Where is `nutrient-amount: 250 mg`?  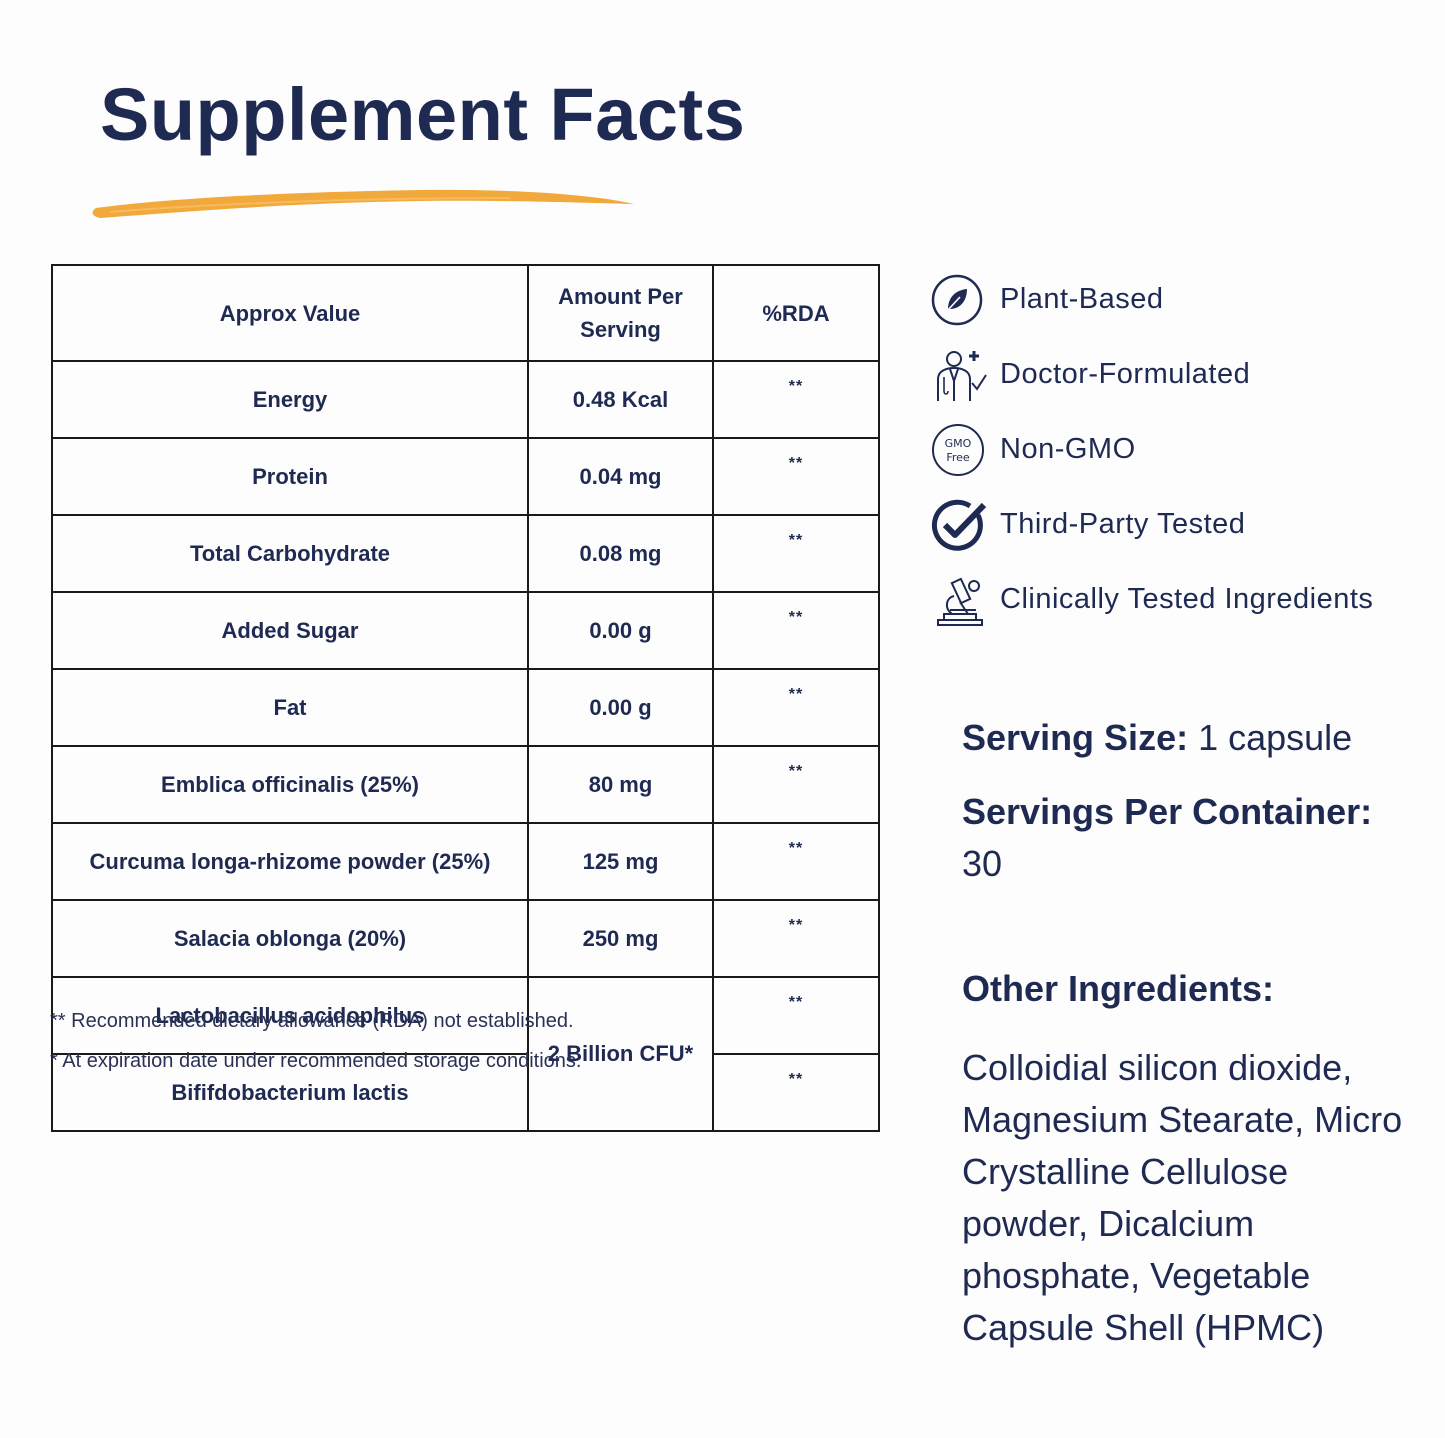 nutrient-amount: 250 mg is located at coordinates (620, 938).